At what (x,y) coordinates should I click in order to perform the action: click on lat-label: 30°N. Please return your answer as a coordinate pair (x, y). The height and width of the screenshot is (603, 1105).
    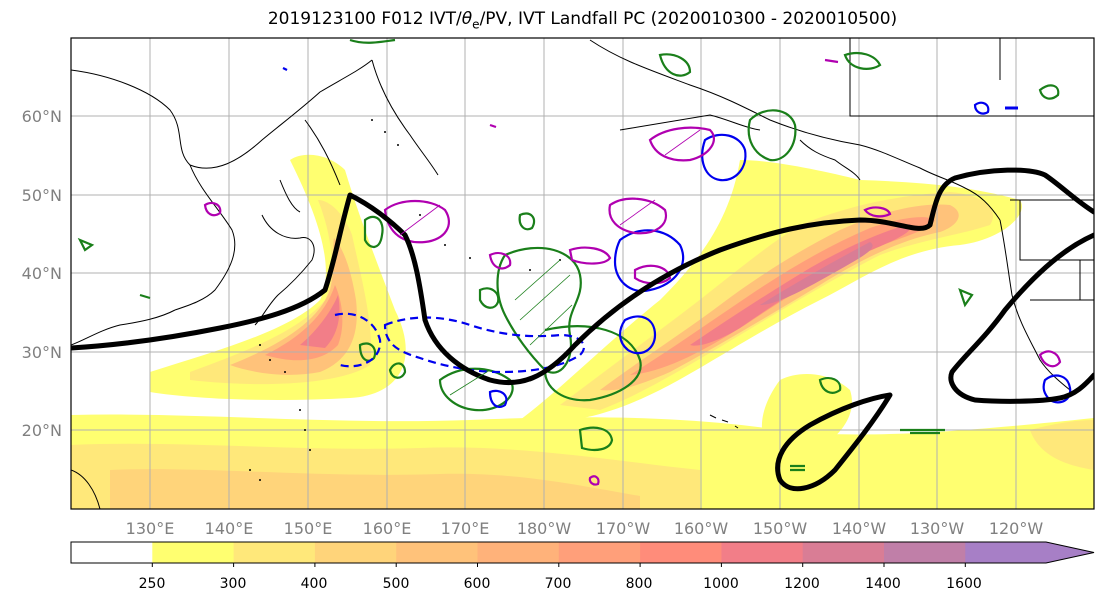
    Looking at the image, I should click on (42, 352).